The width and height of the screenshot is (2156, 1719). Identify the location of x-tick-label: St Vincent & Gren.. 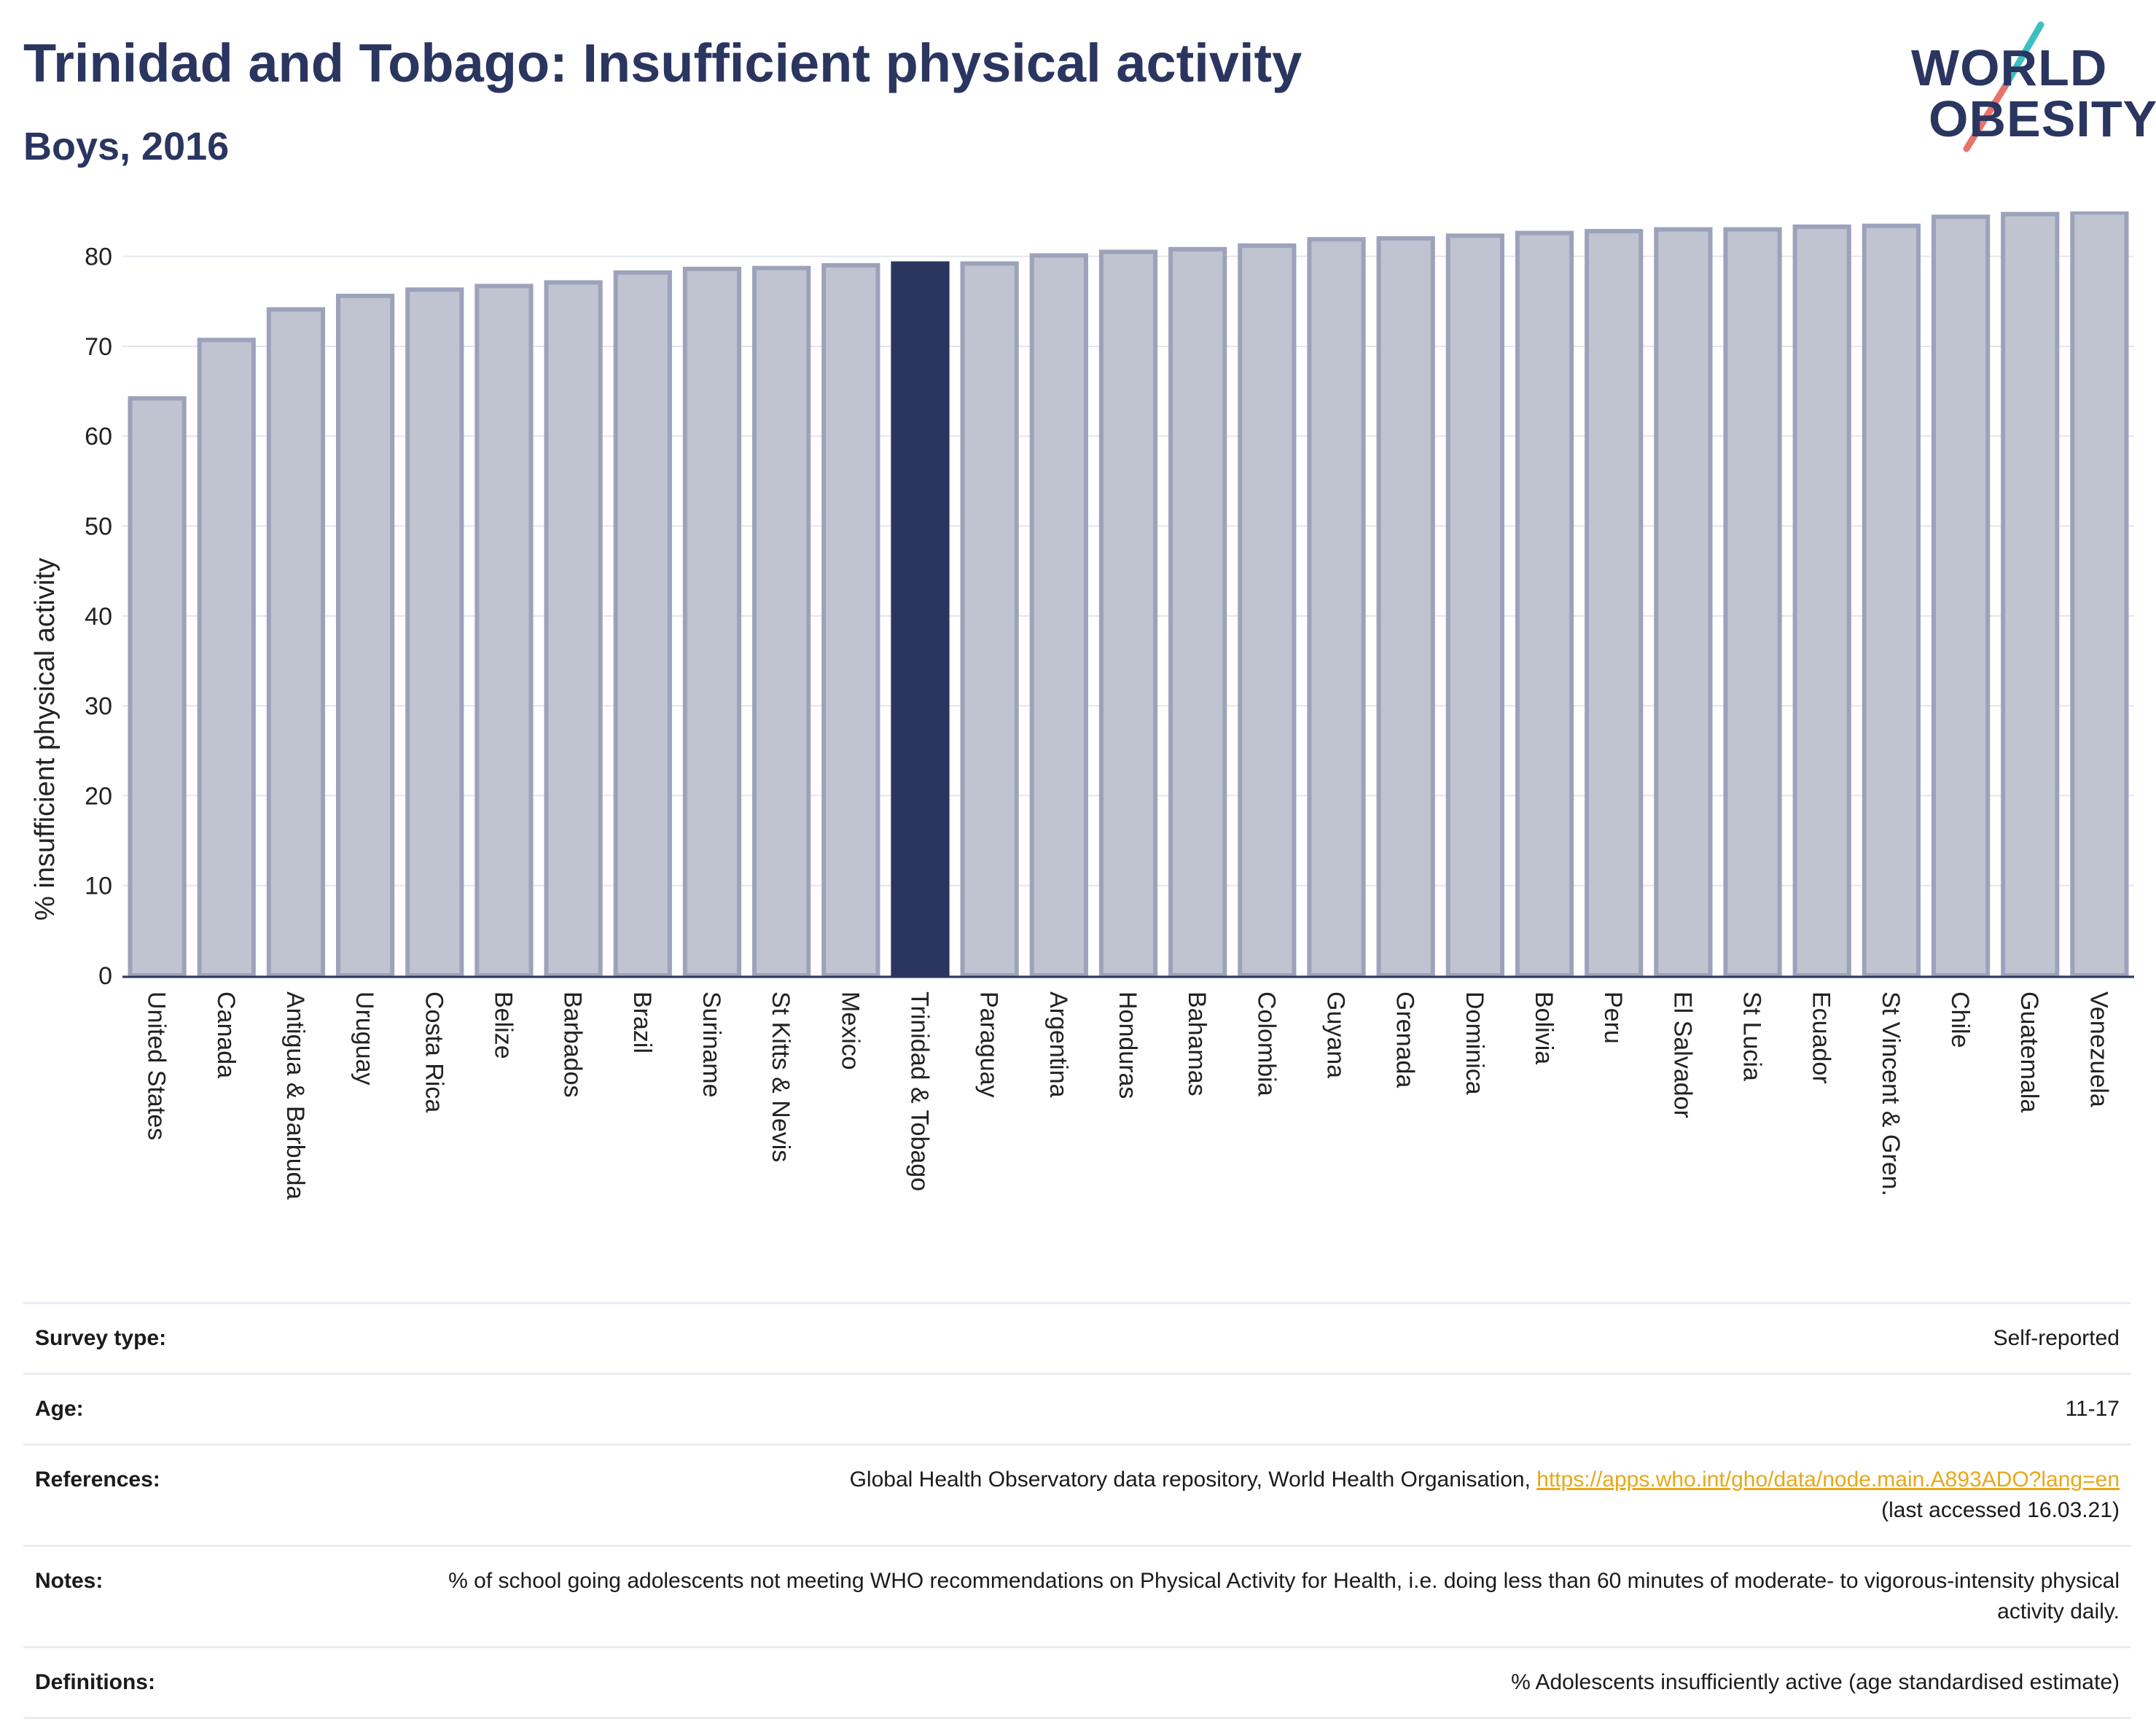
(1891, 1094).